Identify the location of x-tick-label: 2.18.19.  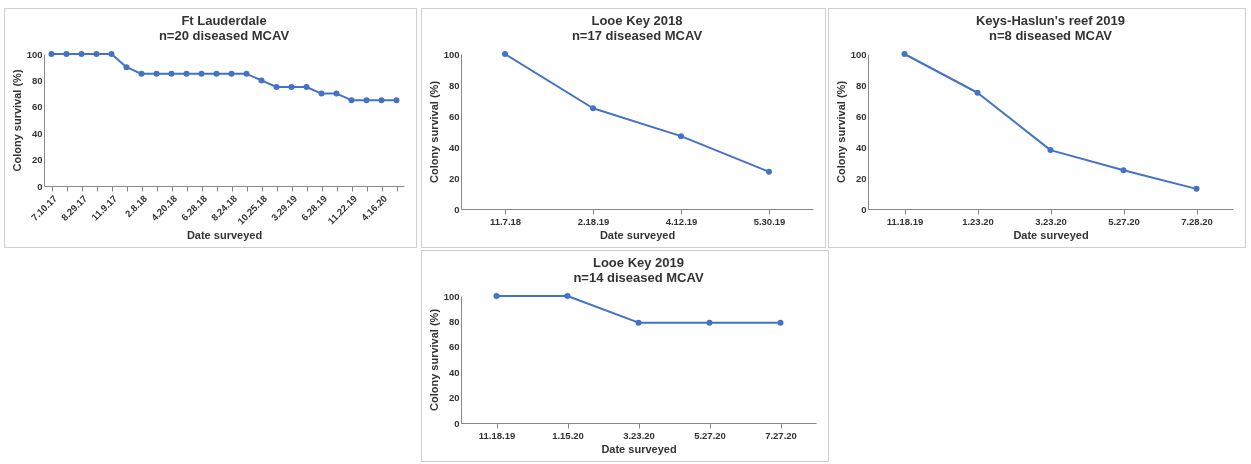
(593, 221).